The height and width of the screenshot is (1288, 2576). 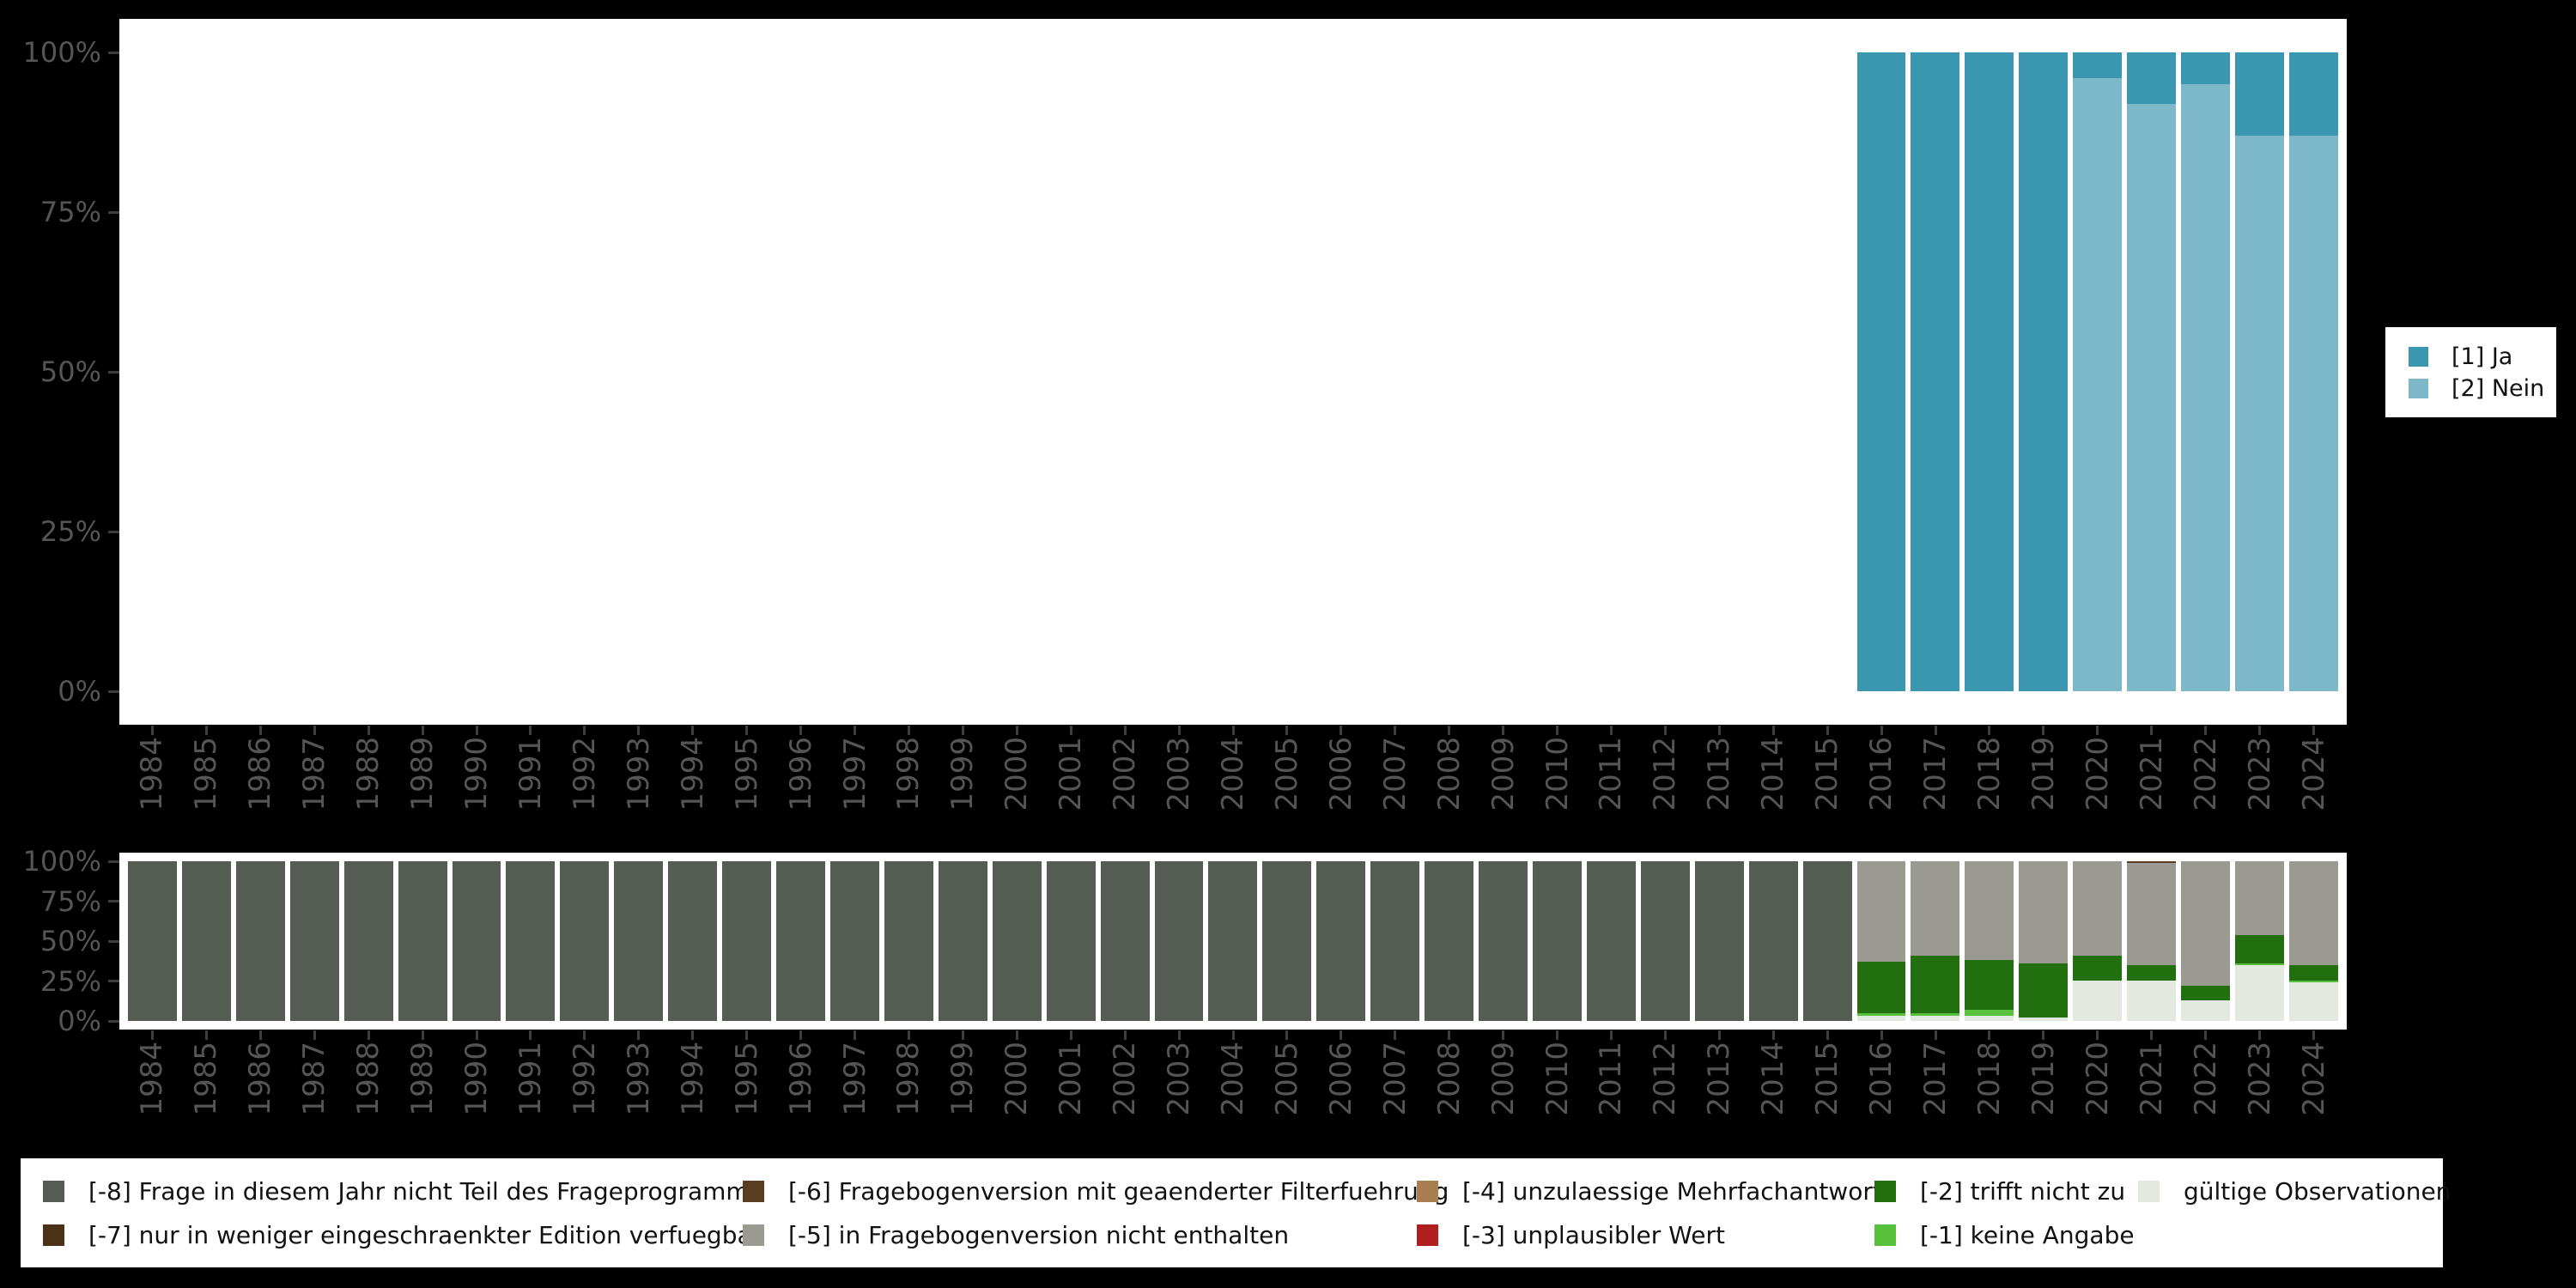 What do you see at coordinates (585, 774) in the screenshot?
I see `x-tick-label-text: 1992` at bounding box center [585, 774].